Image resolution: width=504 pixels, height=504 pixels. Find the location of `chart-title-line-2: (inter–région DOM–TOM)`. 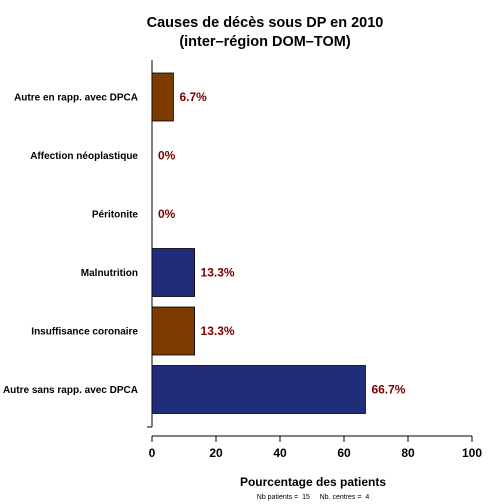

chart-title-line-2: (inter–région DOM–TOM) is located at coordinates (264, 42).